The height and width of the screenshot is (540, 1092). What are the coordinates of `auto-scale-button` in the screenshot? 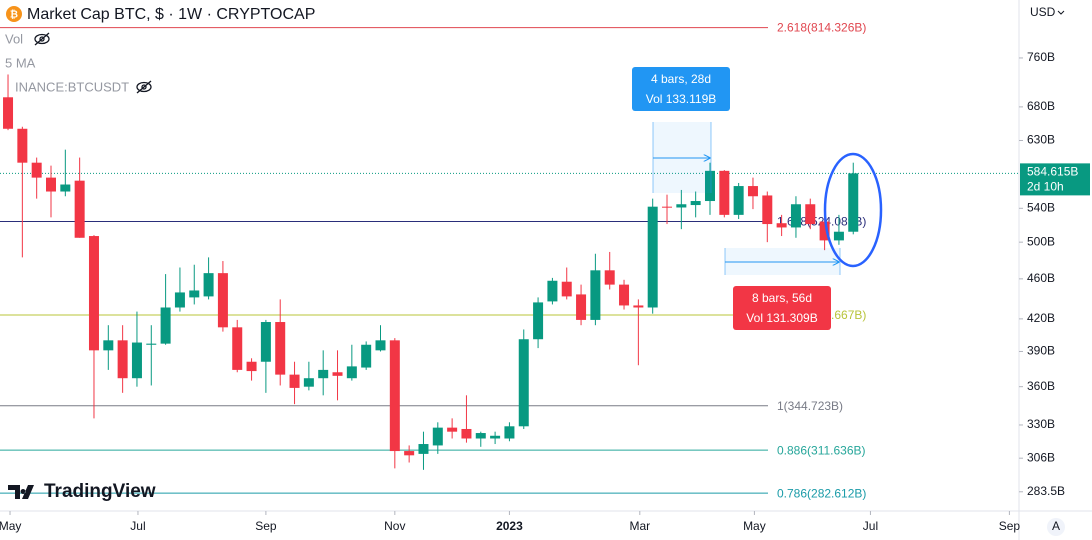 It's located at (1056, 527).